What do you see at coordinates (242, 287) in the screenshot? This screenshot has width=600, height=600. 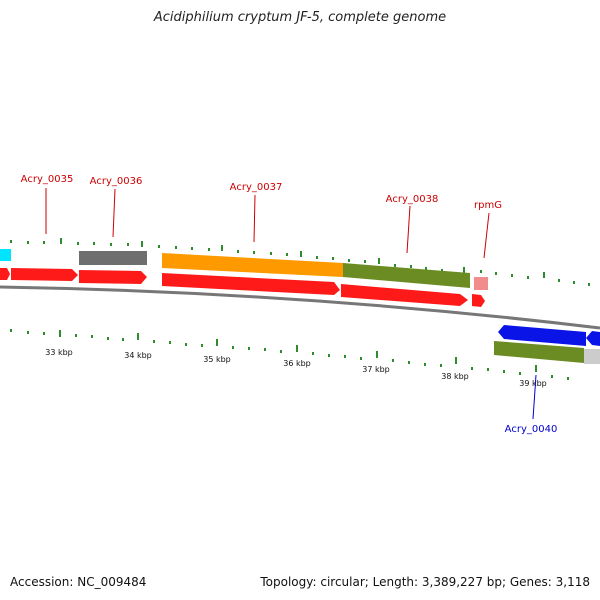 I see `cds-arrows` at bounding box center [242, 287].